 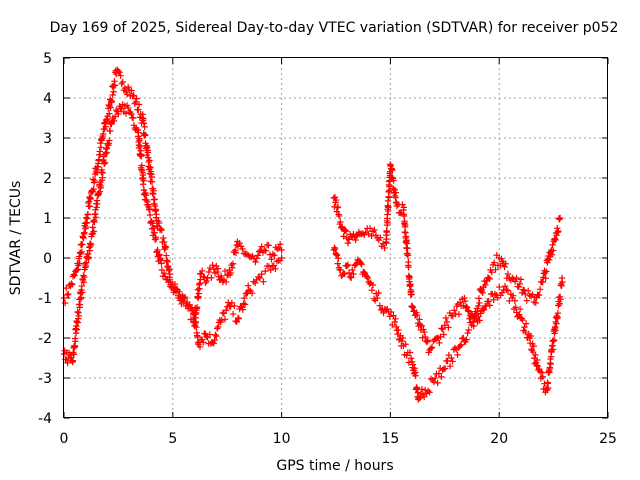 What do you see at coordinates (499, 439) in the screenshot?
I see `x-tick-label: 20` at bounding box center [499, 439].